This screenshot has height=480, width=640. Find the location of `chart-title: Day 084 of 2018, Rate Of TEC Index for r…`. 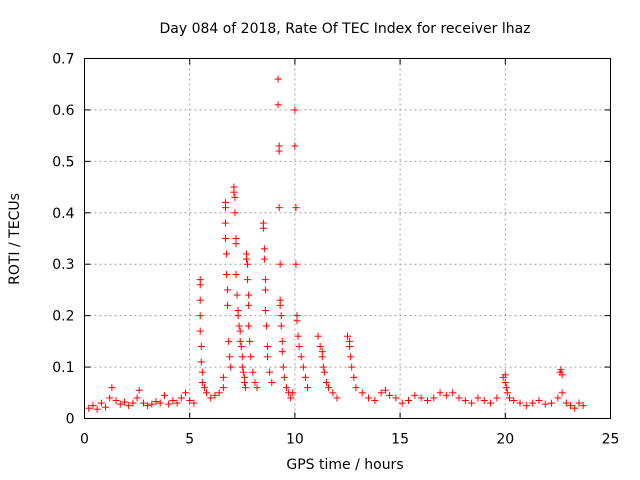

chart-title: Day 084 of 2018, Rate Of TEC Index for r… is located at coordinates (344, 29).